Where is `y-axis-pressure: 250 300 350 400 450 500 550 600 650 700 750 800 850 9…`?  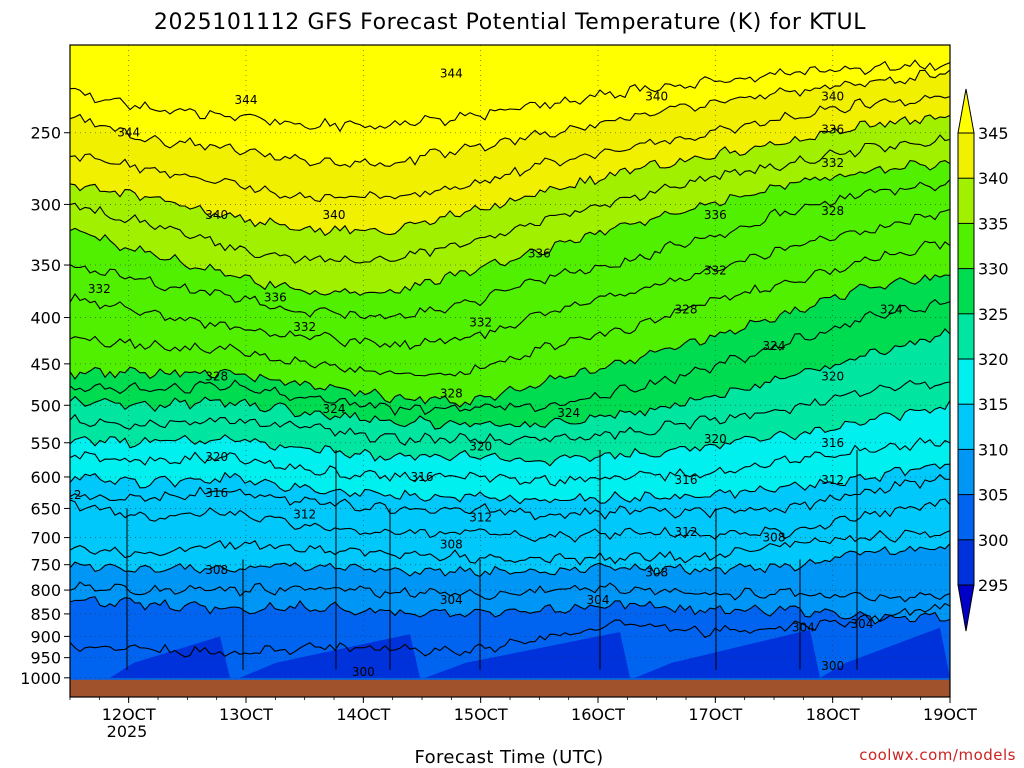 y-axis-pressure: 250 300 350 400 450 500 550 600 650 700 750 800 850 9… is located at coordinates (45, 406).